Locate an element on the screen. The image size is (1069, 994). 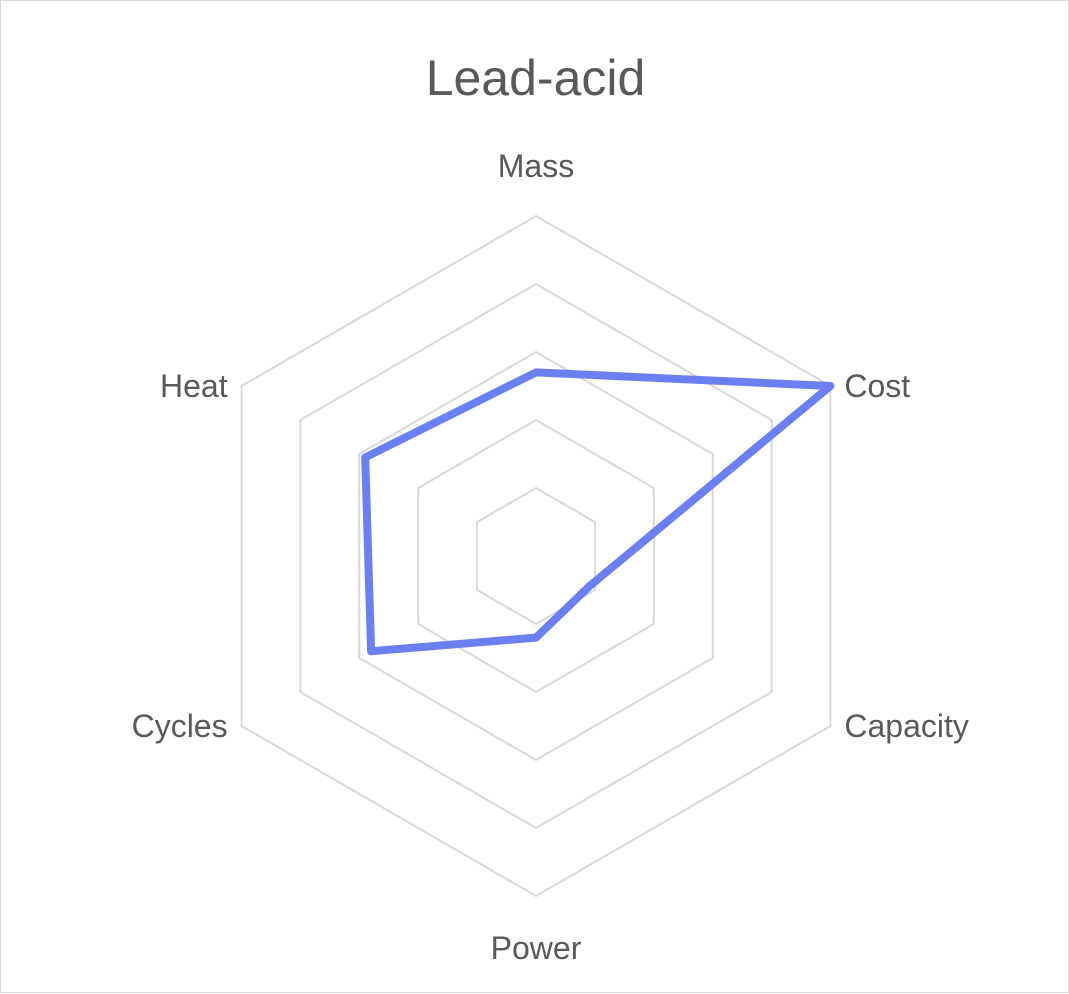
axis-label-capacity: Capacity is located at coordinates (906, 726).